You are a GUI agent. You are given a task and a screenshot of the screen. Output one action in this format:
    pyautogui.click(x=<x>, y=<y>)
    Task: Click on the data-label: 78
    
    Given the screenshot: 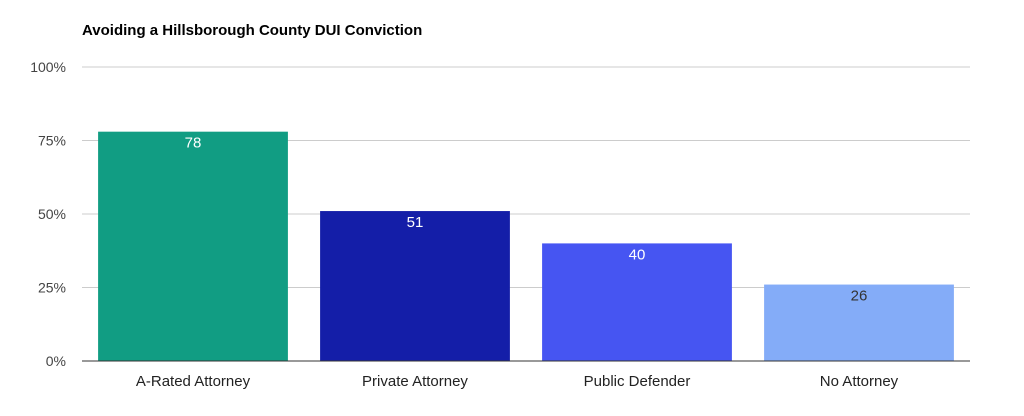 What is the action you would take?
    pyautogui.click(x=193, y=143)
    